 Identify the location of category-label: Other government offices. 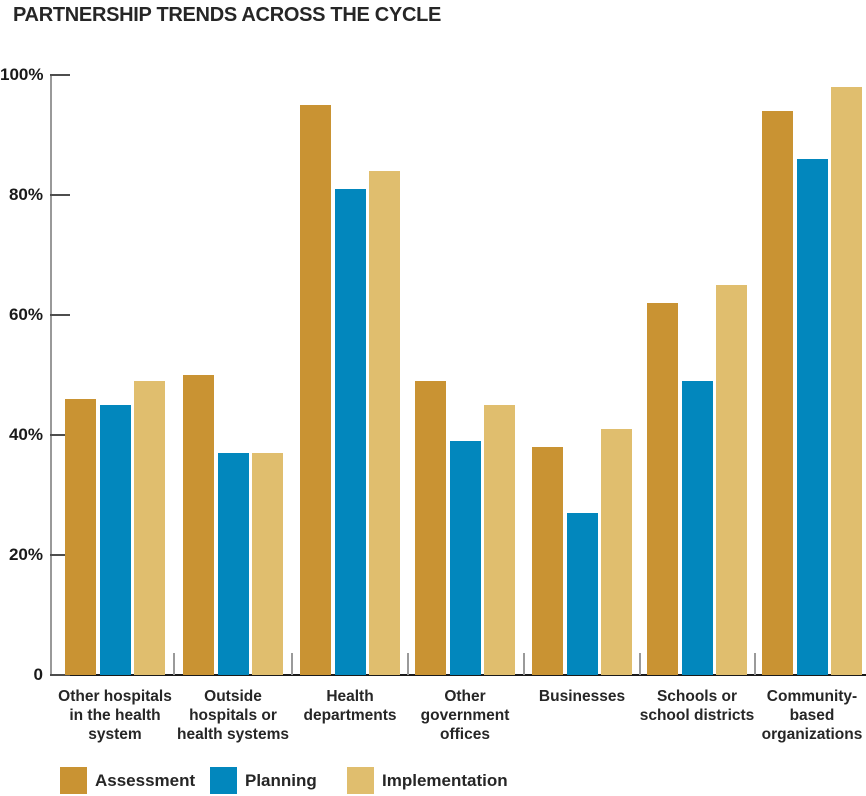
(465, 715).